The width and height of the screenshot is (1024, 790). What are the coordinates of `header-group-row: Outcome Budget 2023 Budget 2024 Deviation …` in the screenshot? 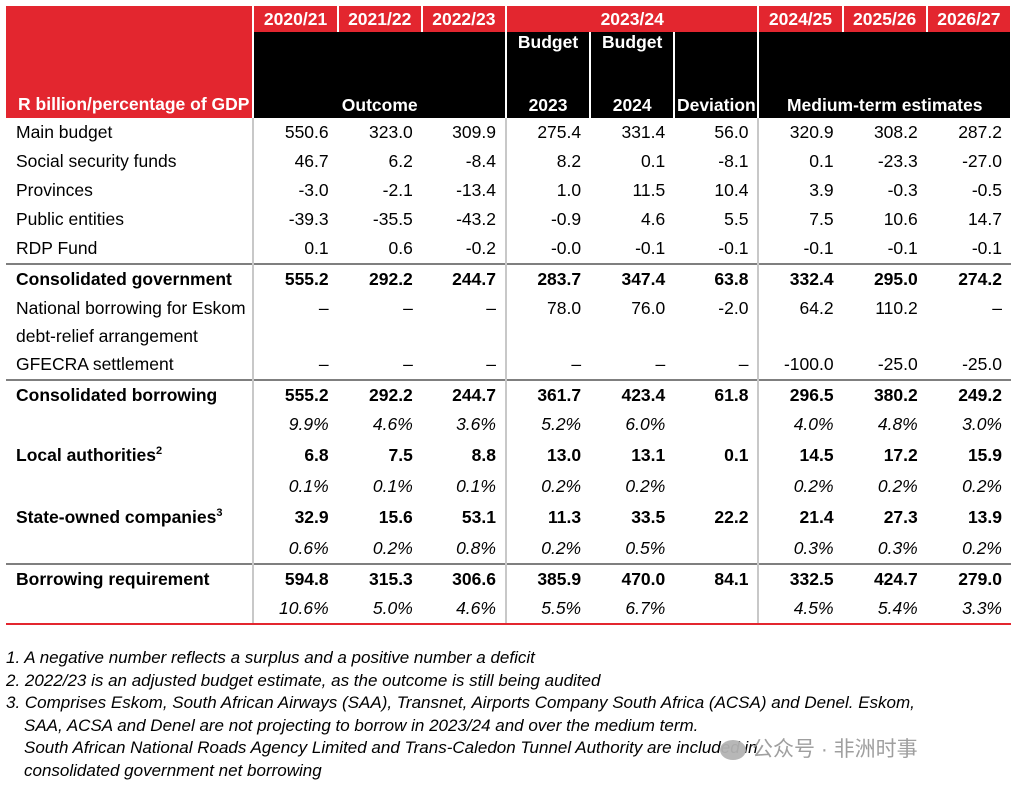 It's located at (509, 75).